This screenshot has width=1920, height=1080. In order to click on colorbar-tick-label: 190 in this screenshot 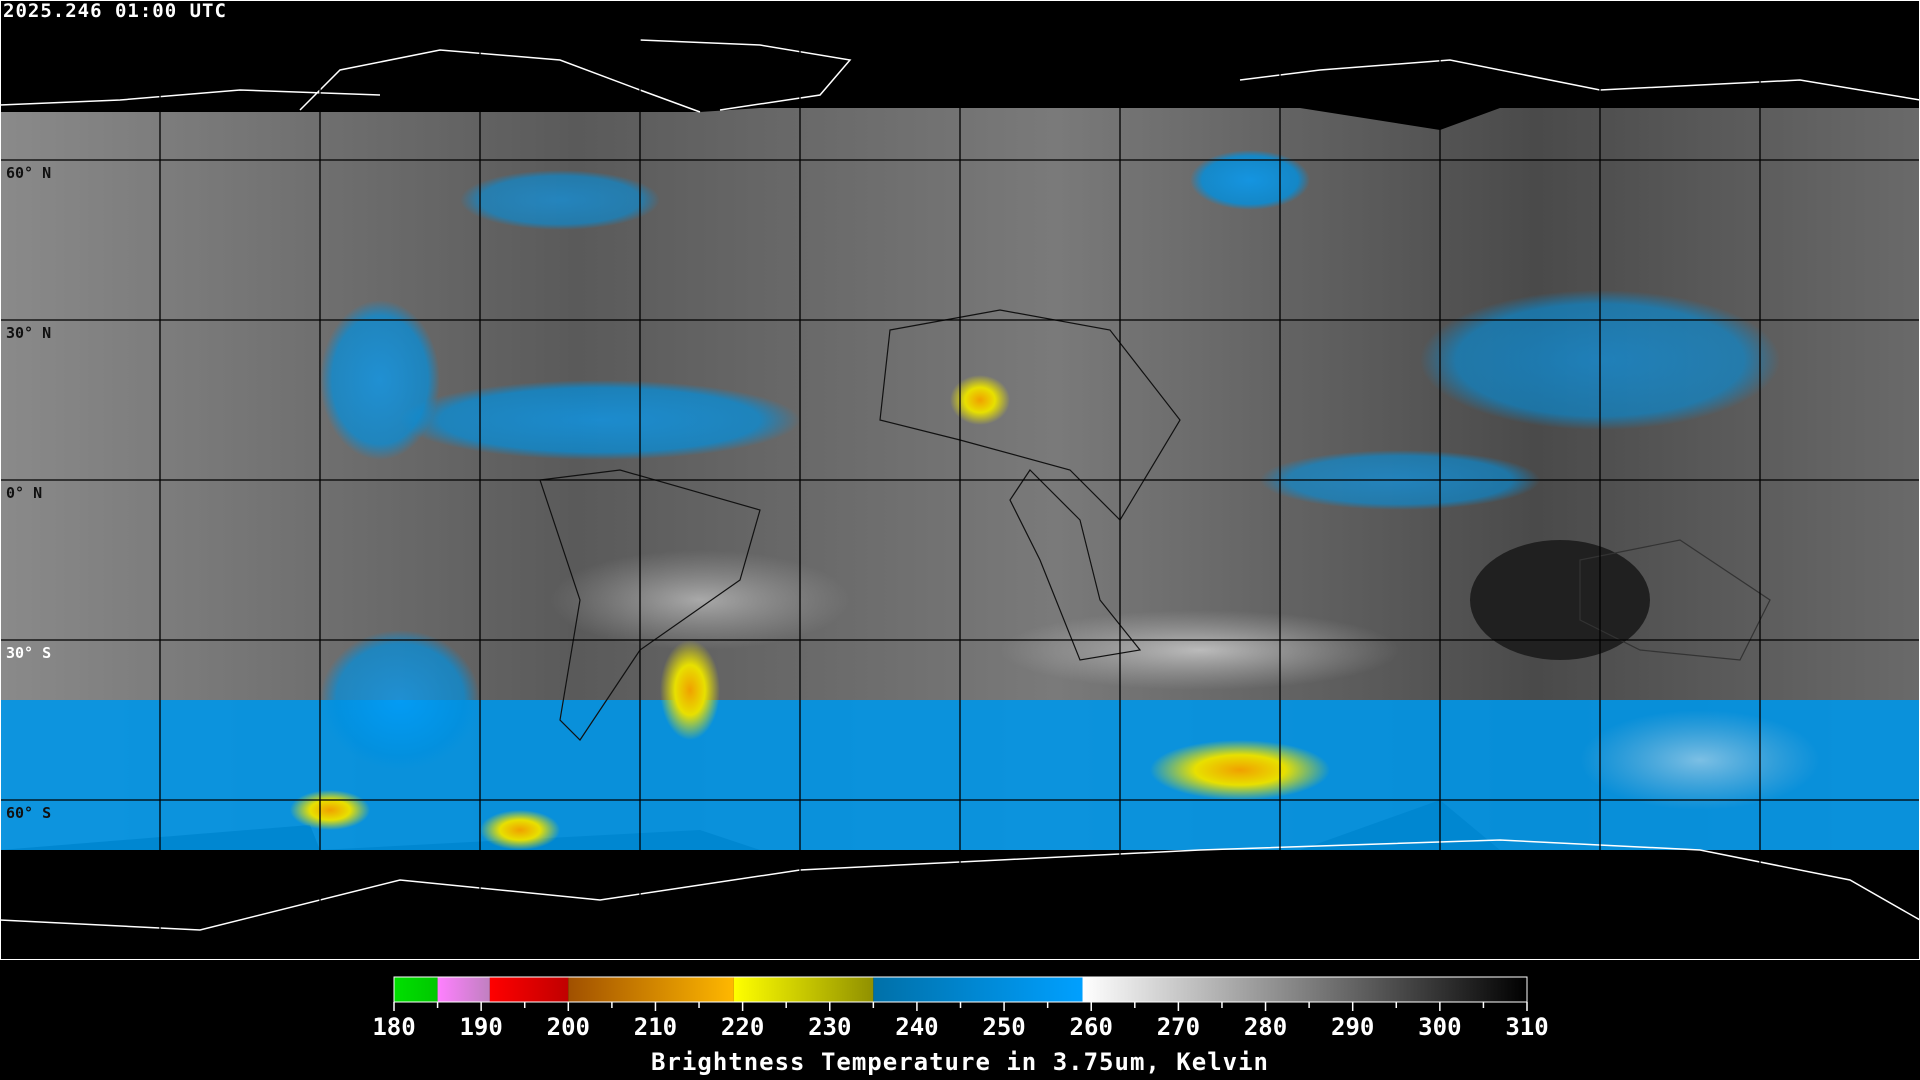, I will do `click(481, 1027)`.